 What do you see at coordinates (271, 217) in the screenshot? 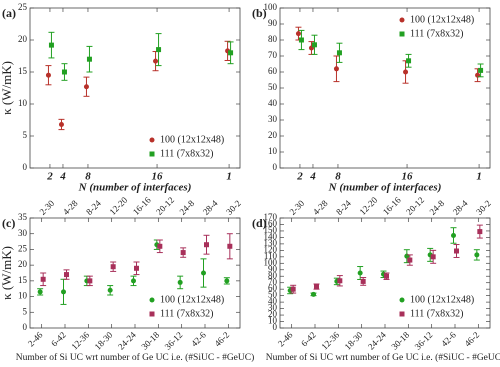
I see `y-tick-label: 170` at bounding box center [271, 217].